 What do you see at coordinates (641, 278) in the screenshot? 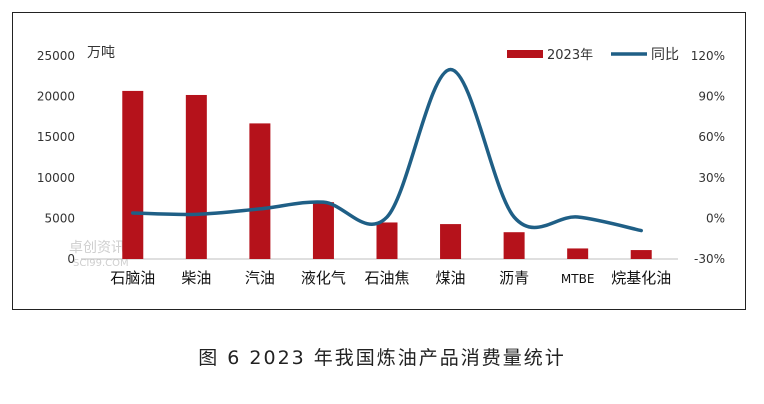
I see `category-label-烷基化油: 烷基化油` at bounding box center [641, 278].